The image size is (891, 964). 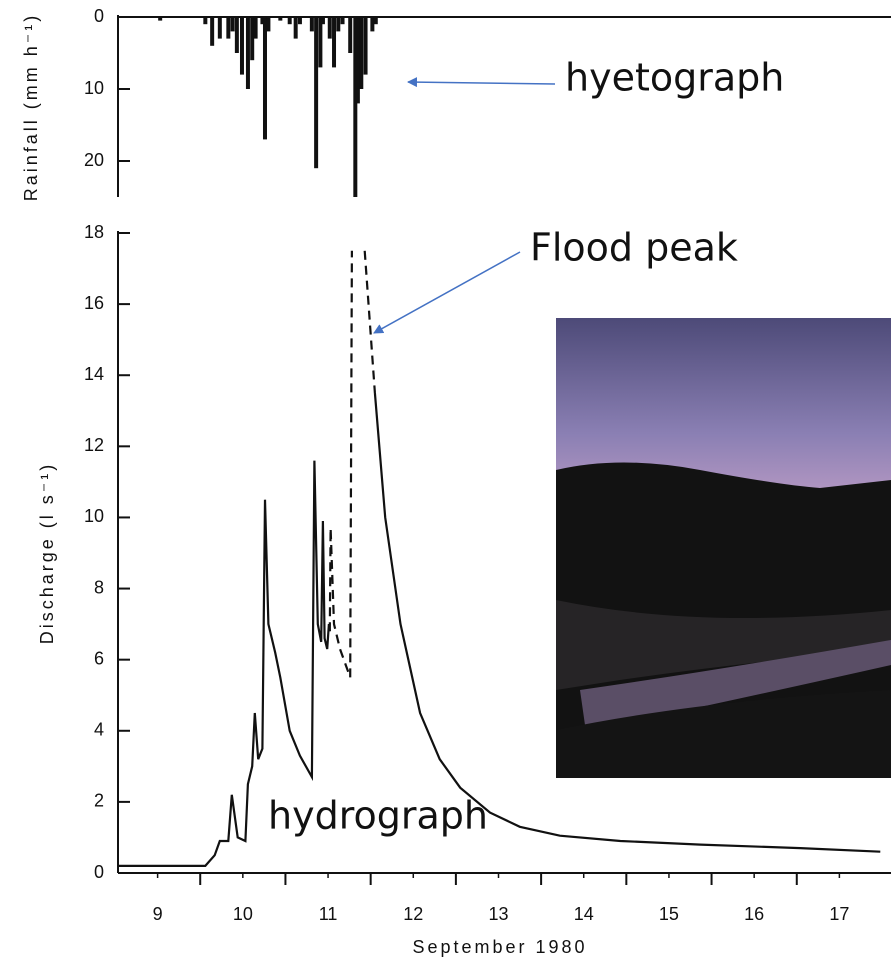 I want to click on annotation: hyetograph, so click(x=674, y=78).